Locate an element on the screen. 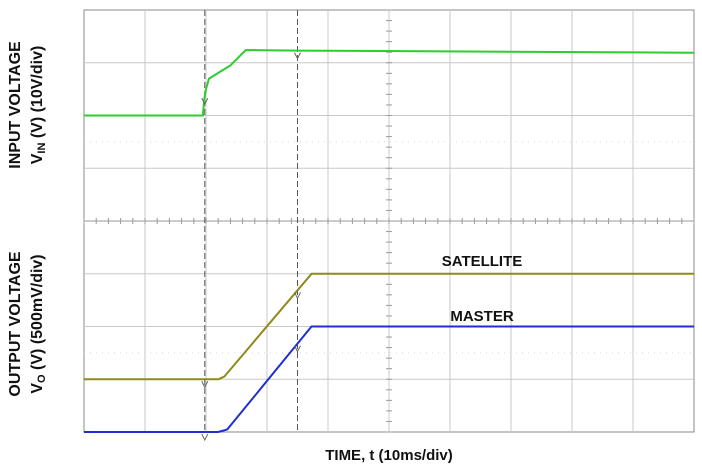 This screenshot has height=466, width=702. y-axis-label-input-units: VIN (V) (10V/div) is located at coordinates (38, 105).